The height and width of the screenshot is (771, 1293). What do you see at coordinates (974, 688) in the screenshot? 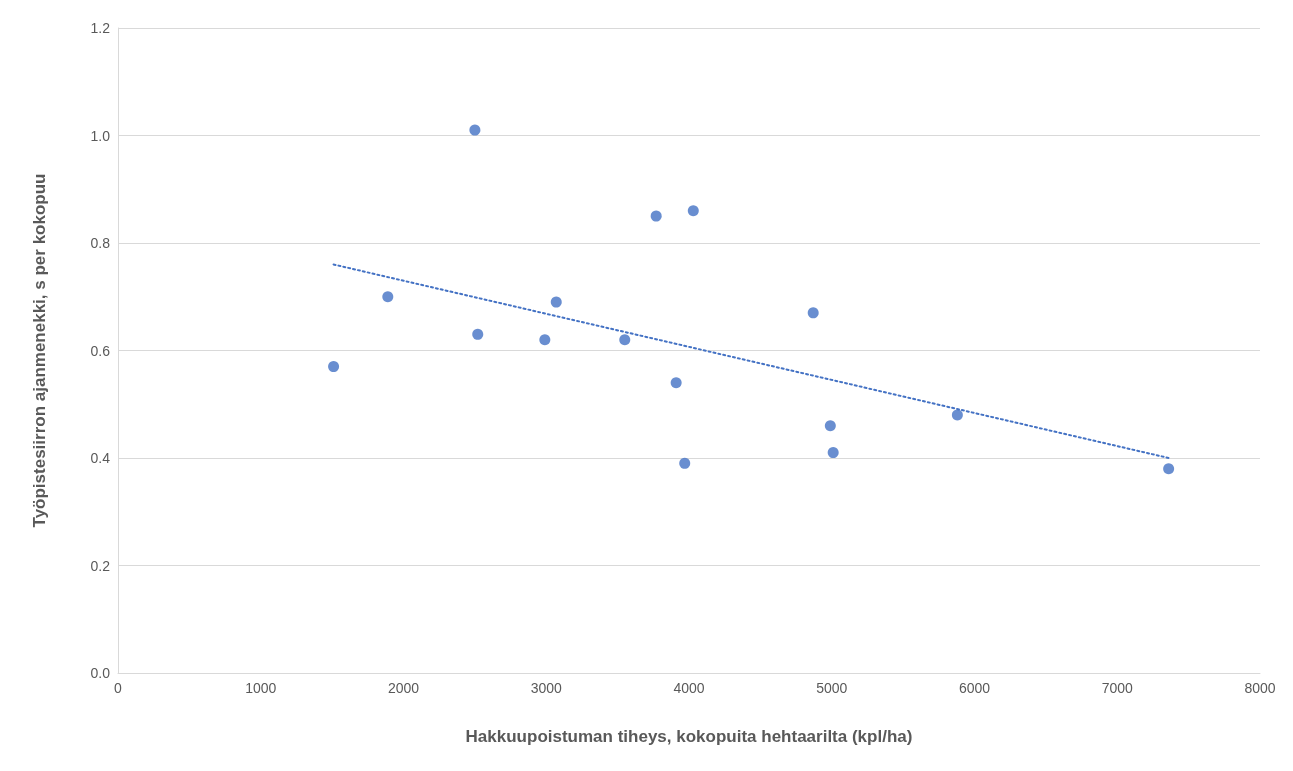
I see `x-tick-label: 6000` at bounding box center [974, 688].